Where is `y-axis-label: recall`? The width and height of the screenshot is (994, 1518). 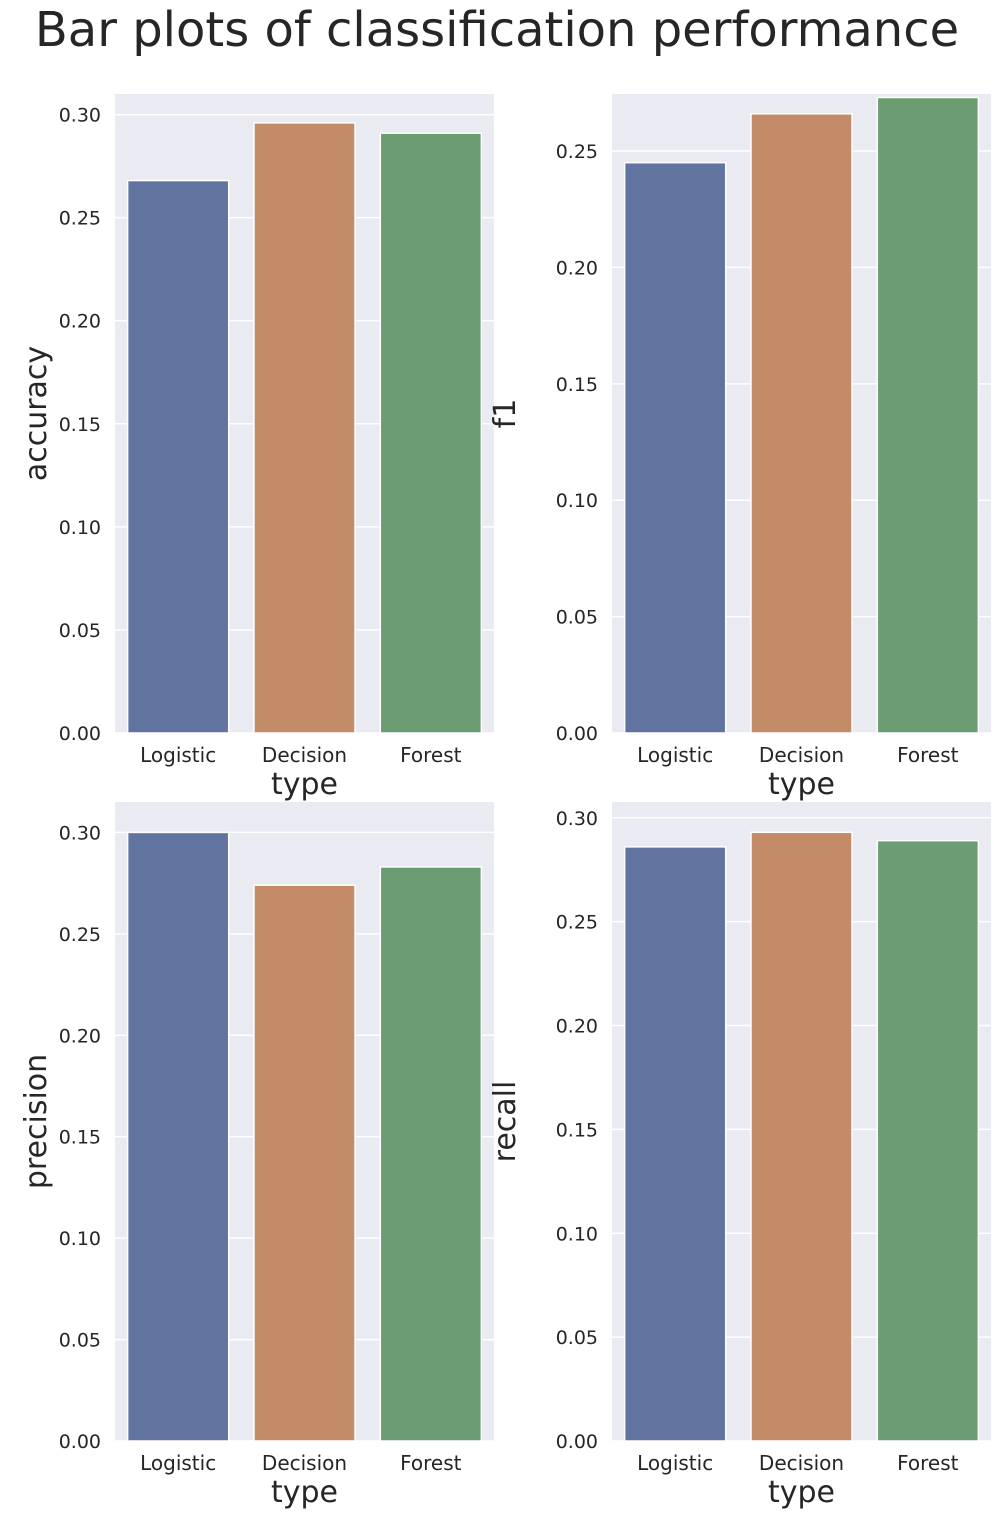
y-axis-label: recall is located at coordinates (505, 1122).